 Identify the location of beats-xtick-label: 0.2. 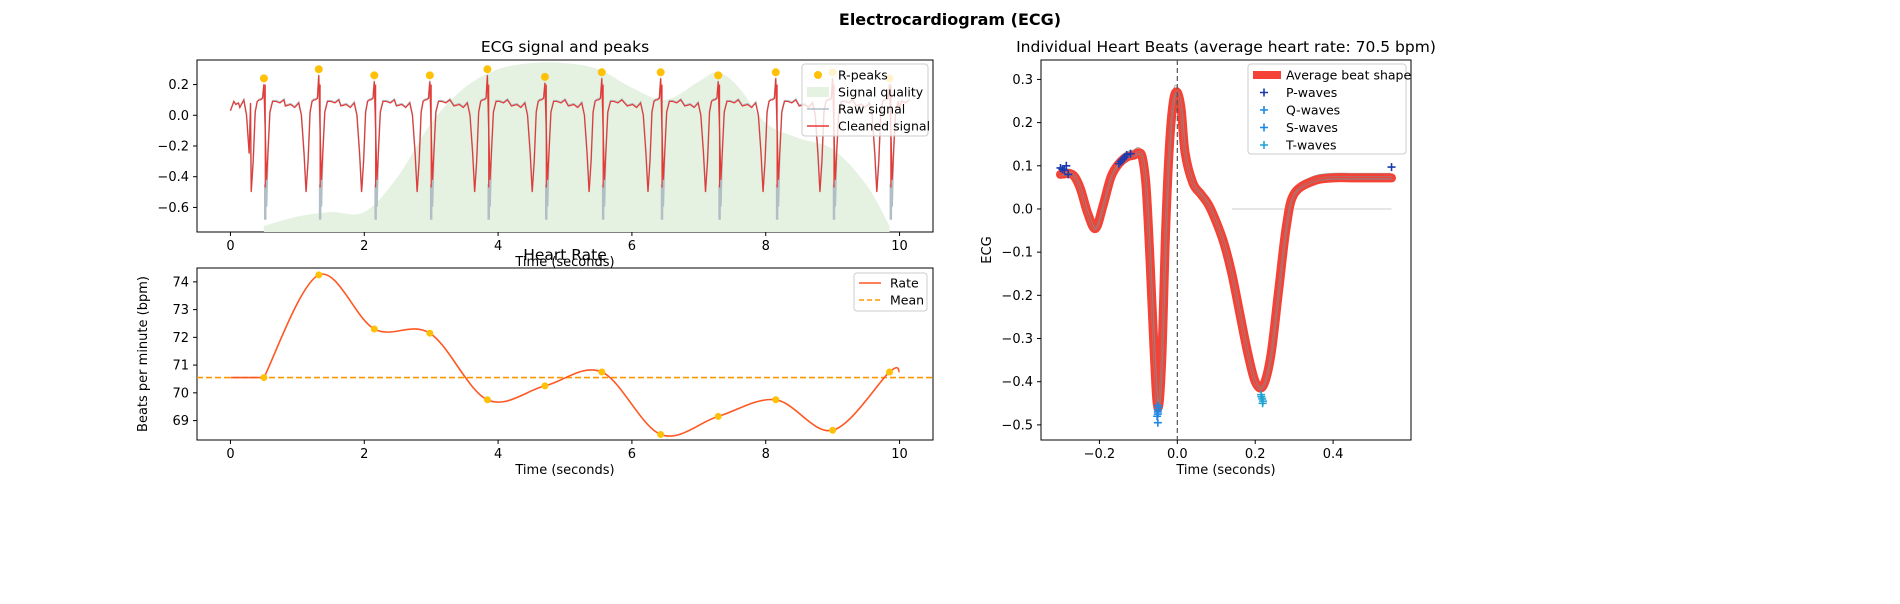
(1255, 454).